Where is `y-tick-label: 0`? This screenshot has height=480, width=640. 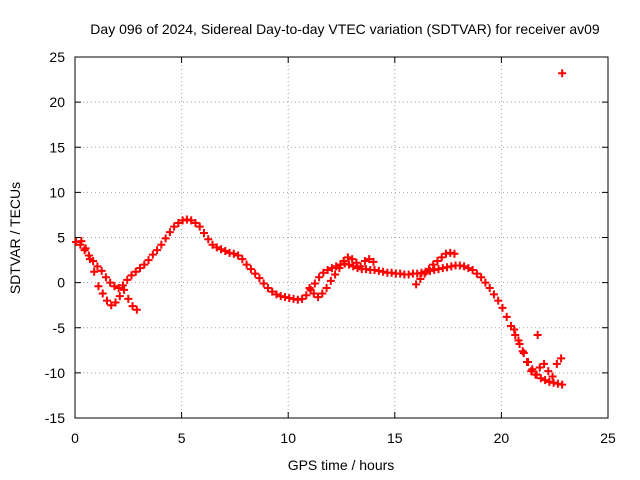 y-tick-label: 0 is located at coordinates (61, 283).